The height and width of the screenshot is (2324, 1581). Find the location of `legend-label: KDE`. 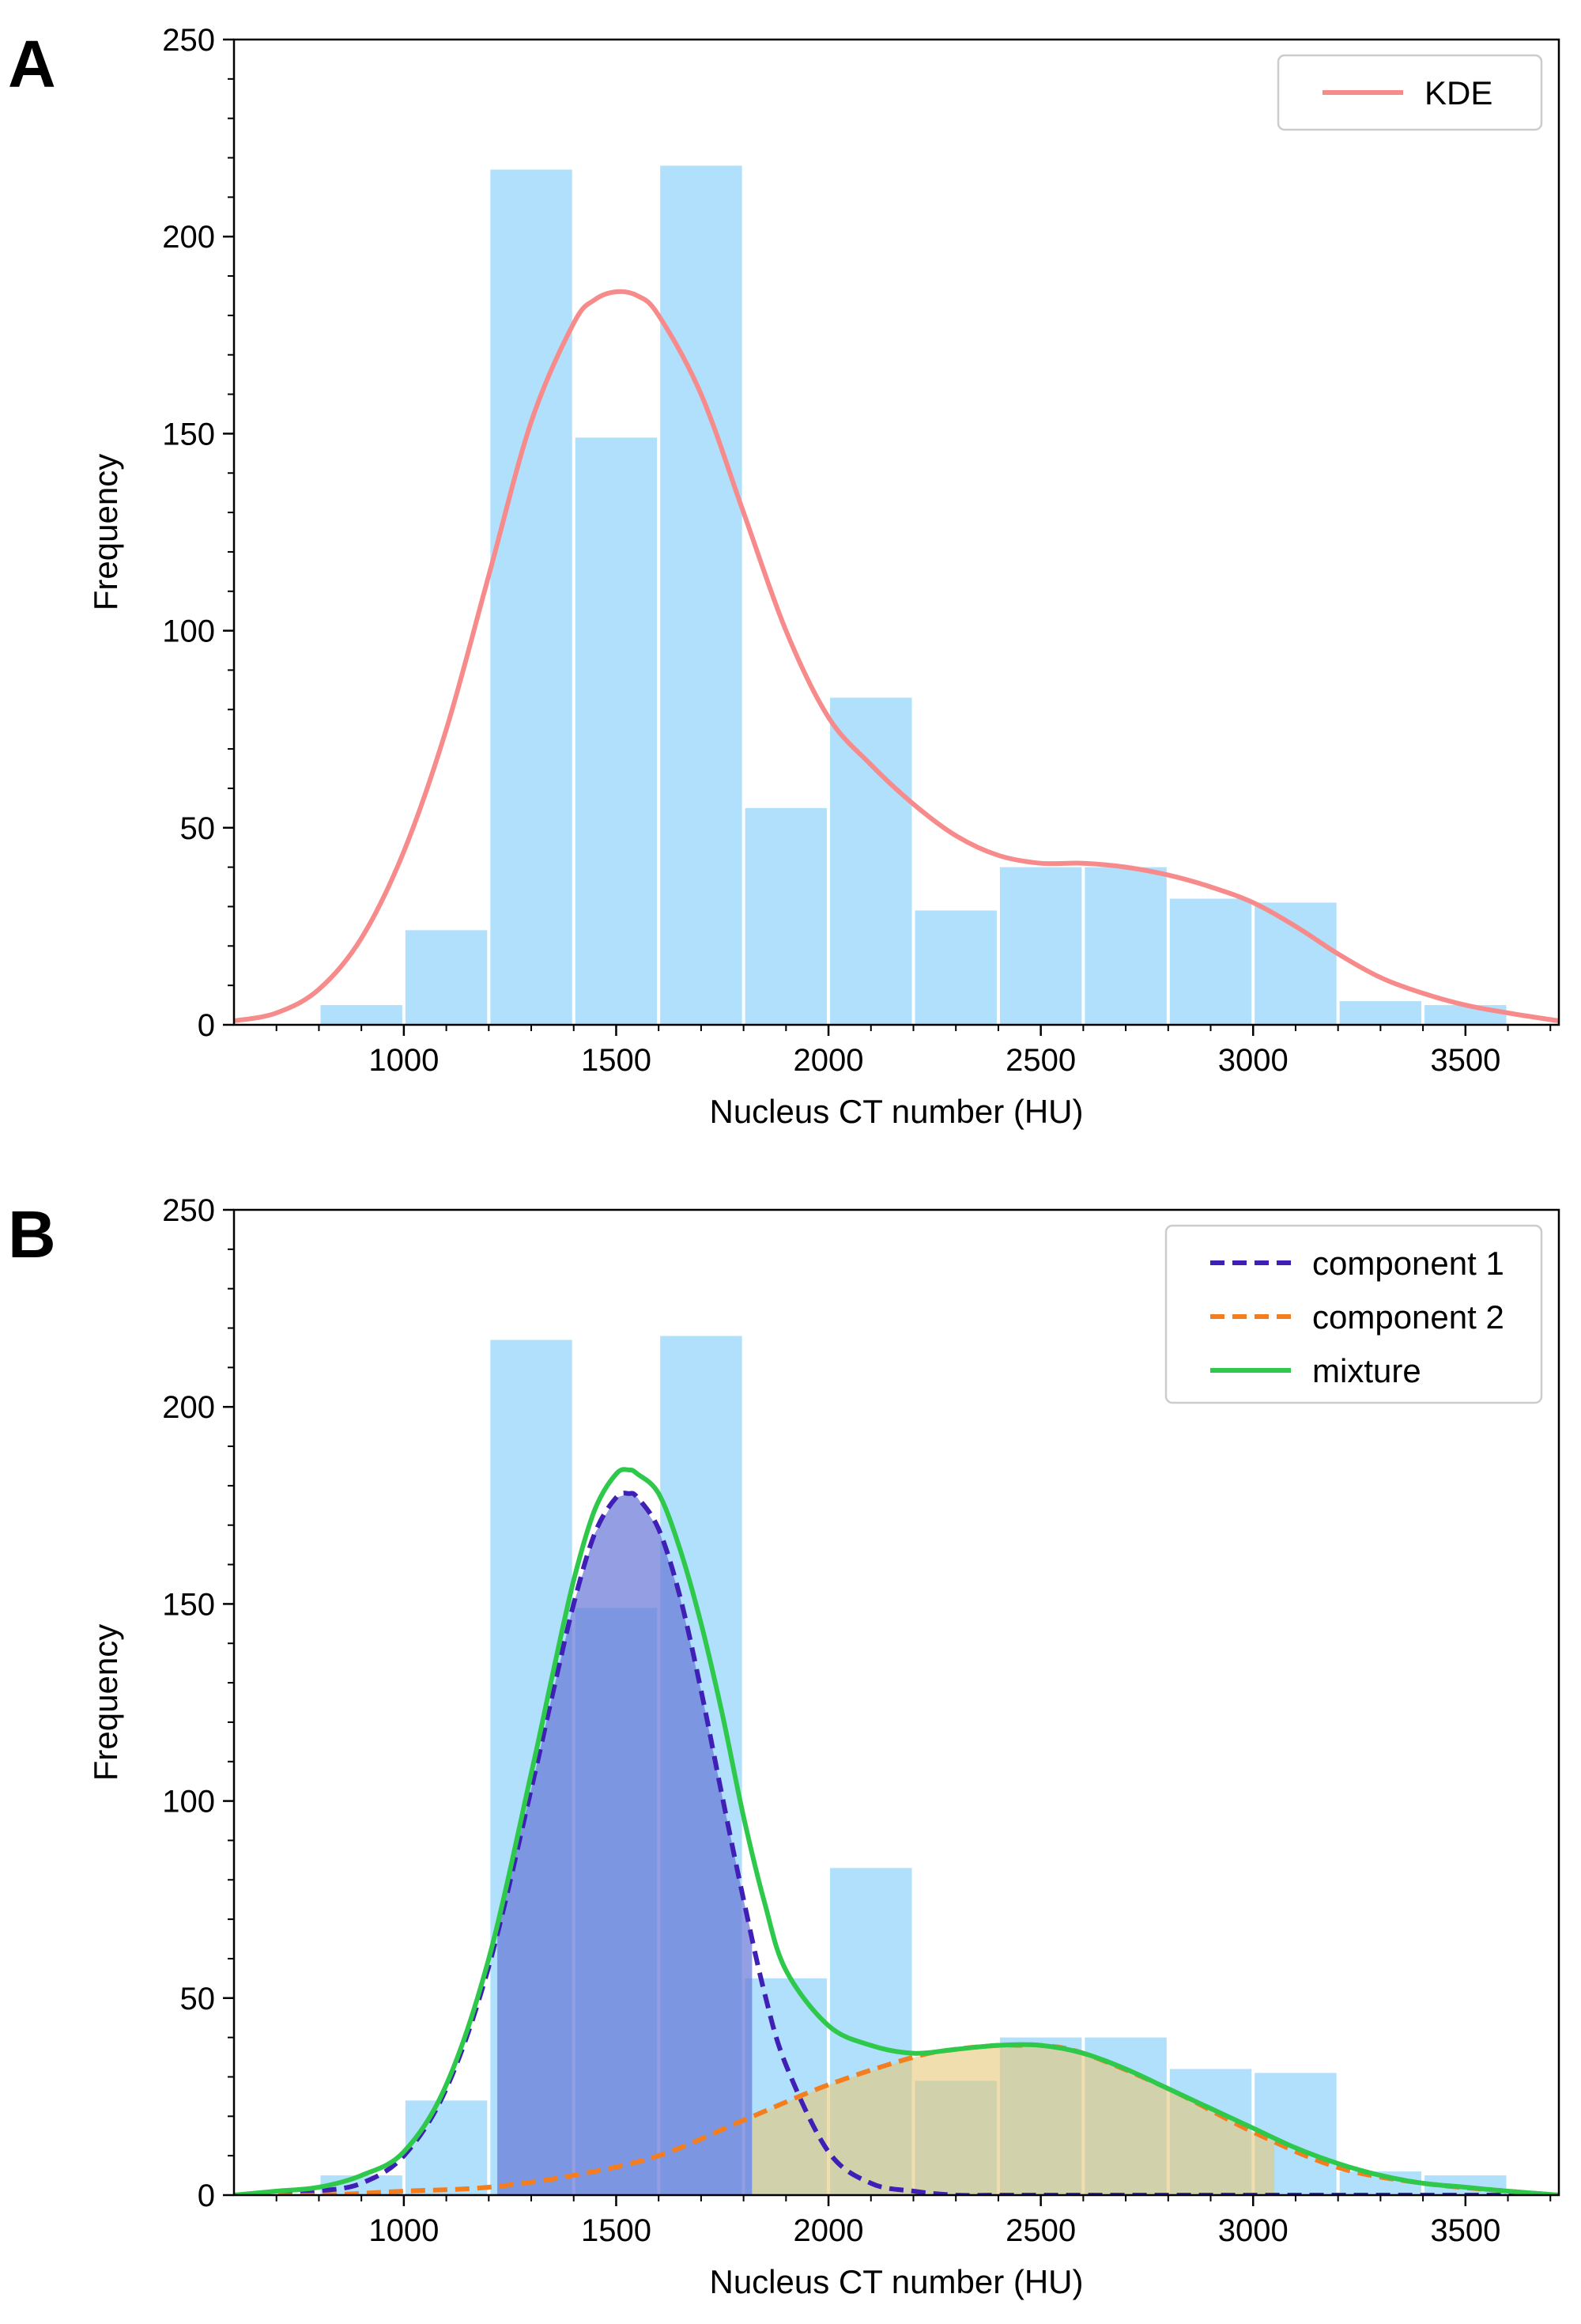

legend-label: KDE is located at coordinates (1458, 93).